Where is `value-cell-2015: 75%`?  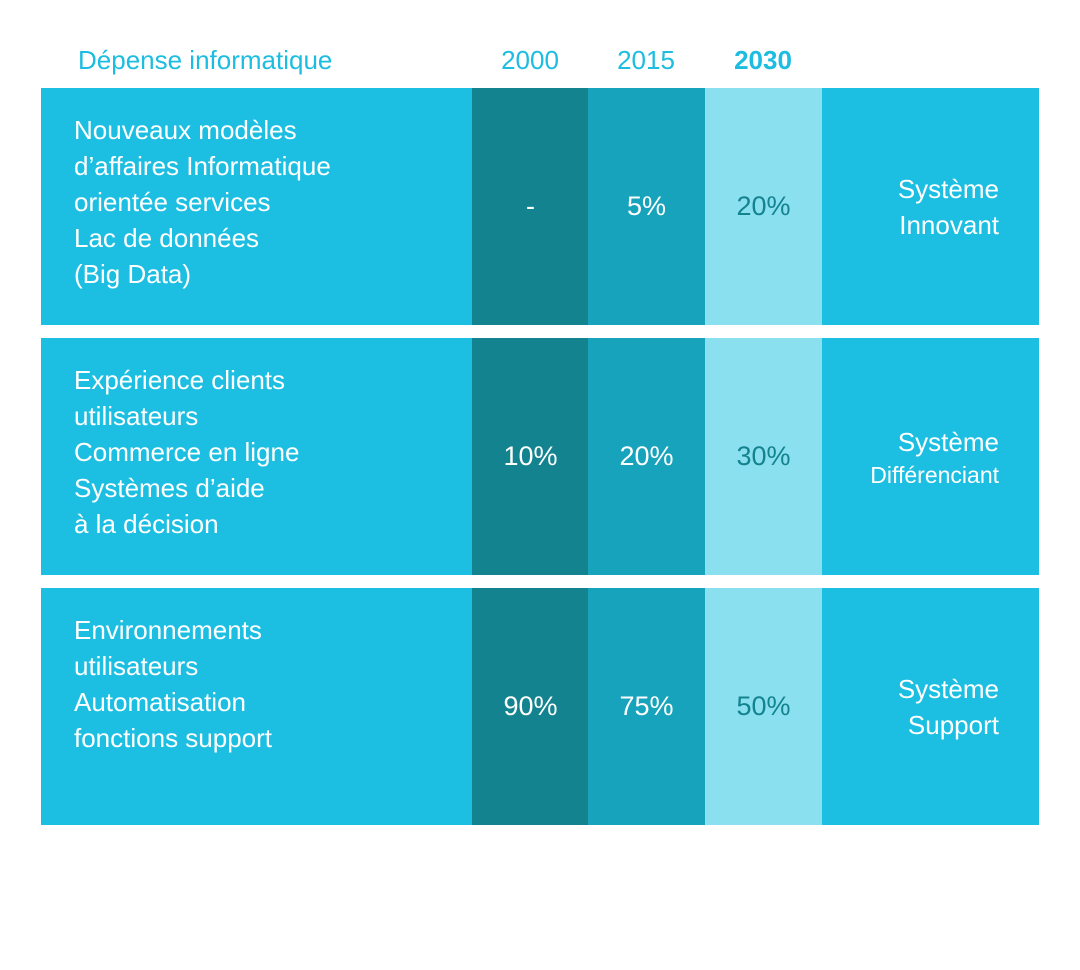 value-cell-2015: 75% is located at coordinates (646, 706).